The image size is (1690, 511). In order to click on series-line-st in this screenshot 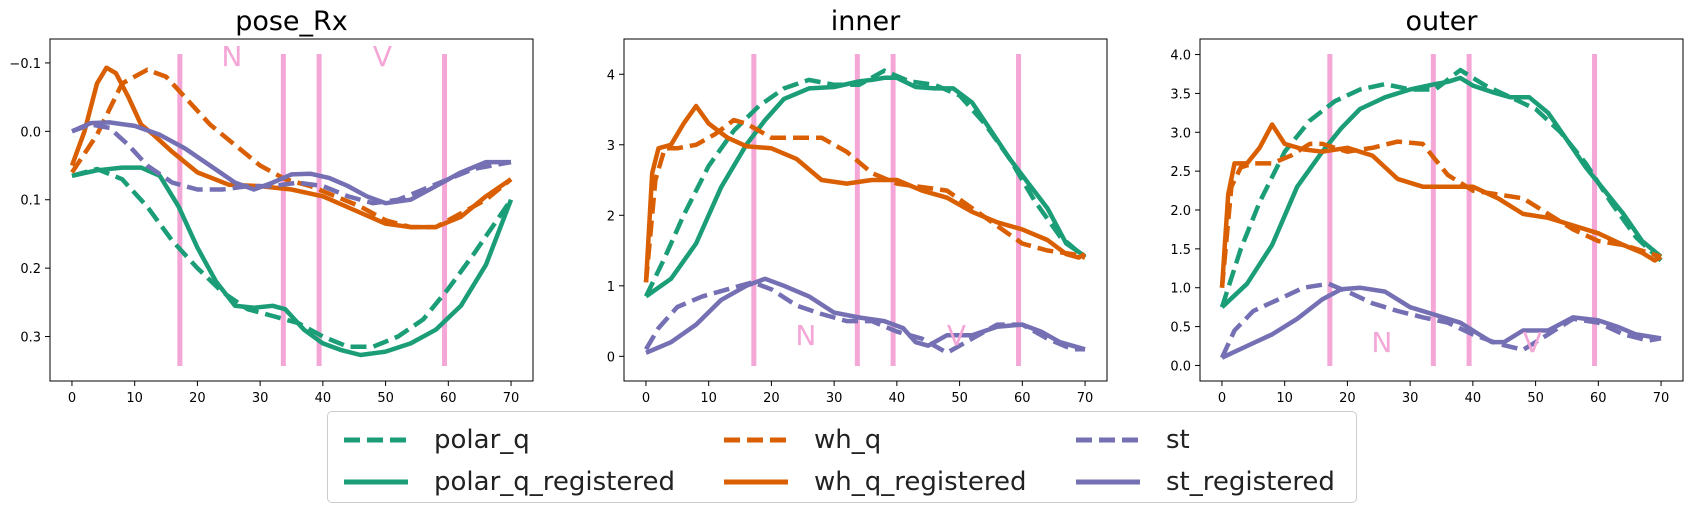, I will do `click(291, 164)`.